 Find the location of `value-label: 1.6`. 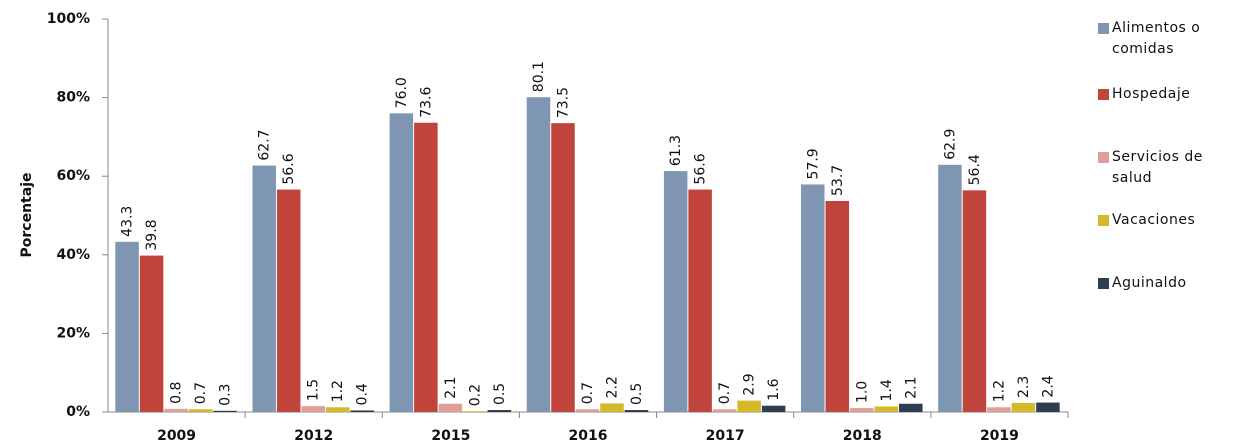

value-label: 1.6 is located at coordinates (774, 389).